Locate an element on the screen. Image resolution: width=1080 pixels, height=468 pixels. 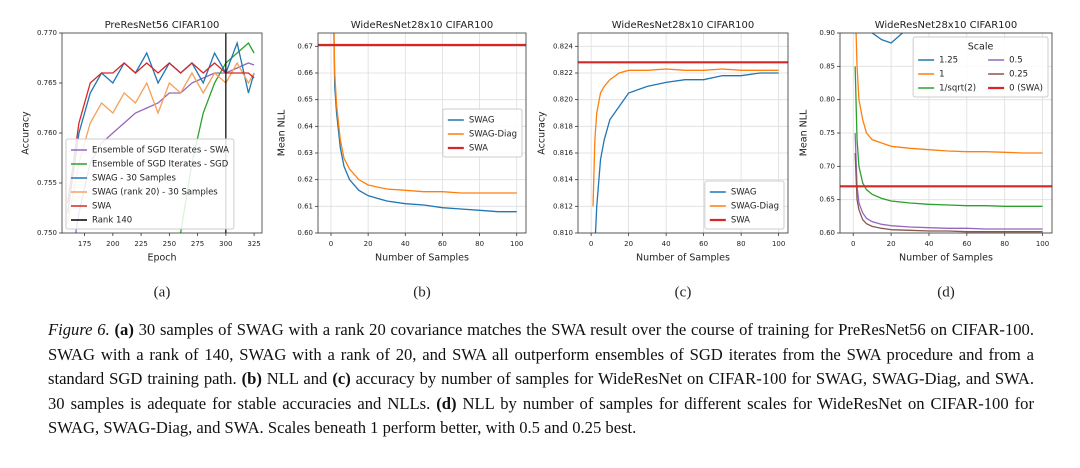
x-tick-label: 225 is located at coordinates (140, 244).